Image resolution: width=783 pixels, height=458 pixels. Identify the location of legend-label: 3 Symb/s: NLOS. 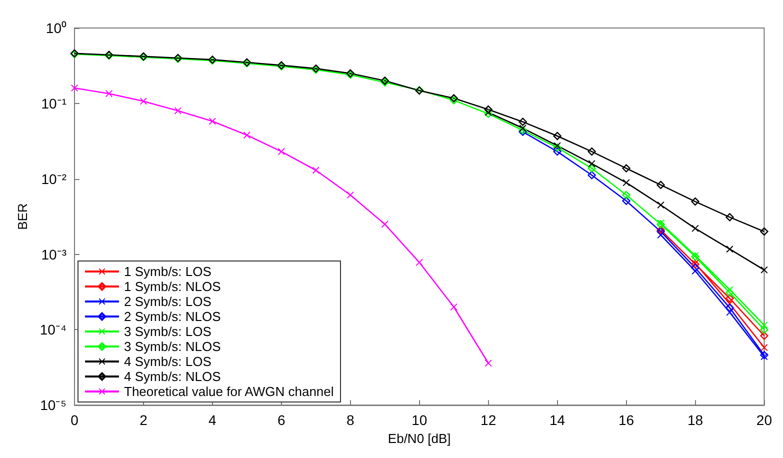
(173, 346).